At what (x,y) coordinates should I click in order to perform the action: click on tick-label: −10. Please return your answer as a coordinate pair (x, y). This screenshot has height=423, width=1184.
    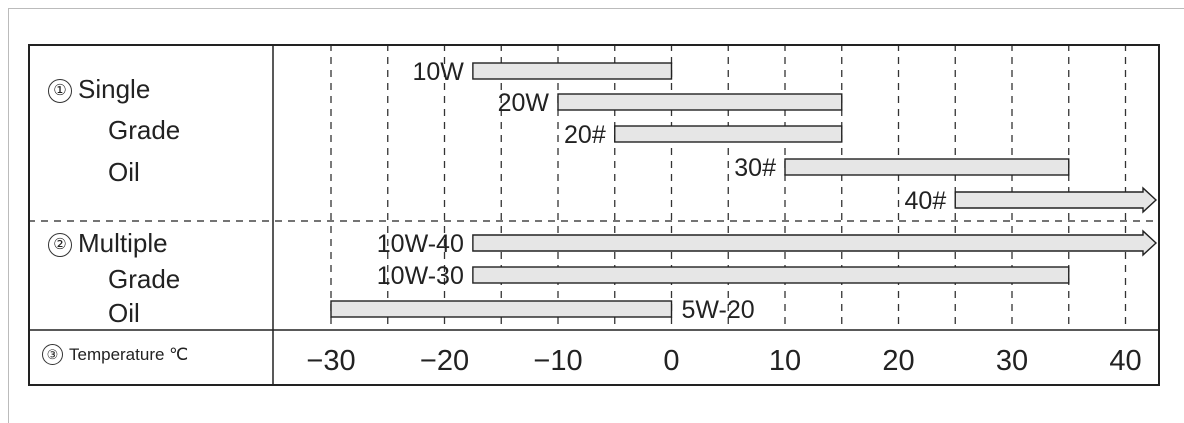
    Looking at the image, I should click on (557, 361).